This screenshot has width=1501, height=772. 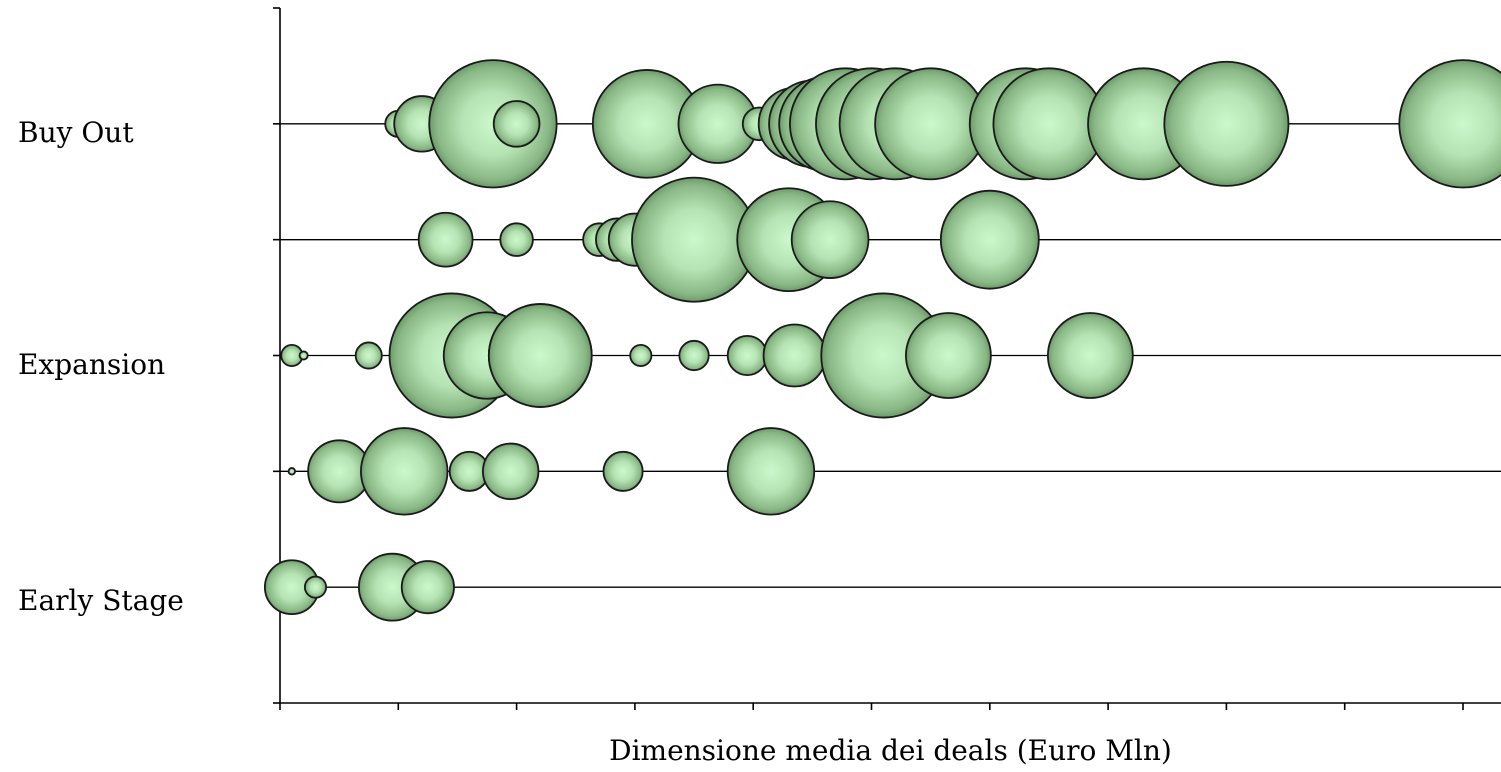 I want to click on y-category-label: Expansion, so click(x=92, y=364).